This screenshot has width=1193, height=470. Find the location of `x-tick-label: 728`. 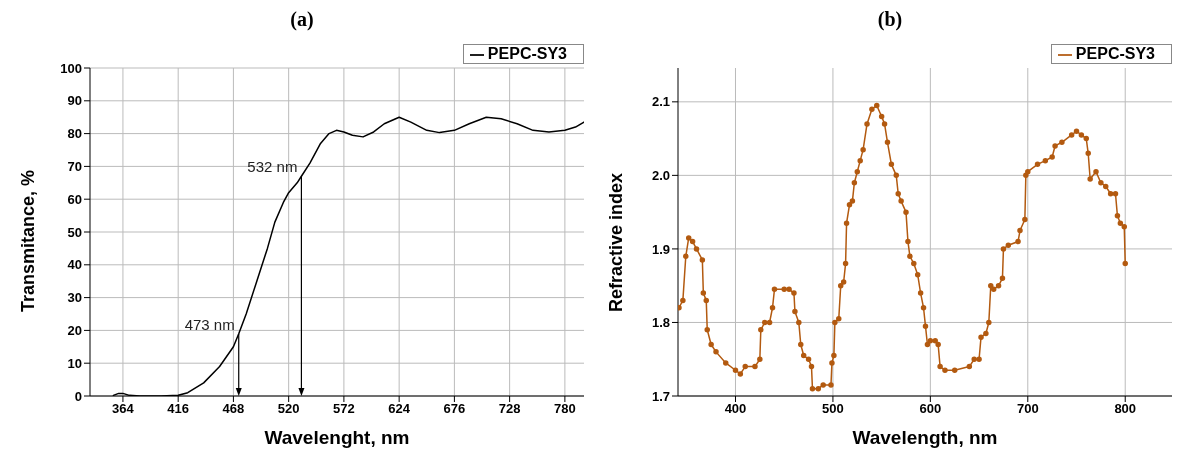

x-tick-label: 728 is located at coordinates (509, 409).